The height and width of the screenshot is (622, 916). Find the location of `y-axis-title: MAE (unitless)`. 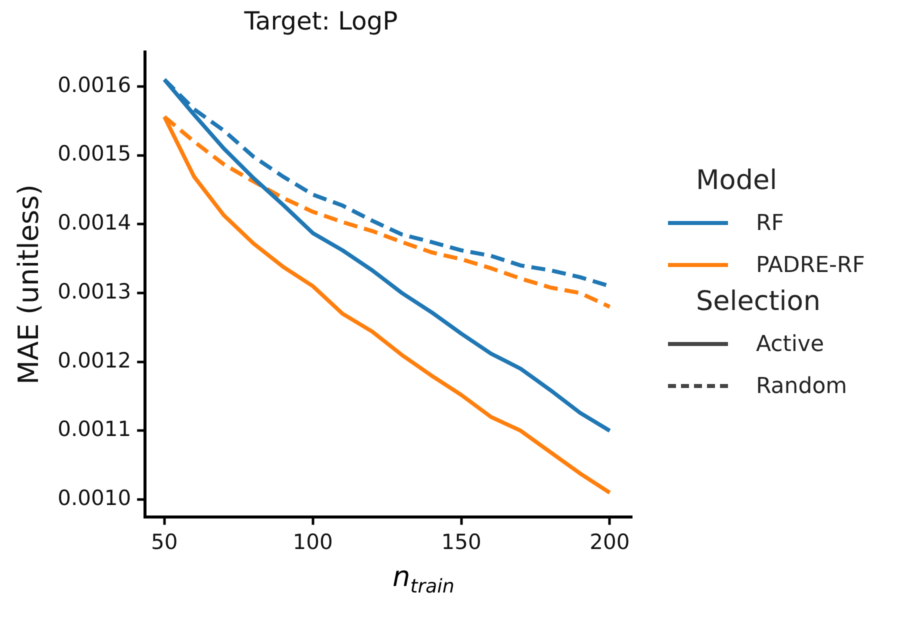

y-axis-title: MAE (unitless) is located at coordinates (29, 284).